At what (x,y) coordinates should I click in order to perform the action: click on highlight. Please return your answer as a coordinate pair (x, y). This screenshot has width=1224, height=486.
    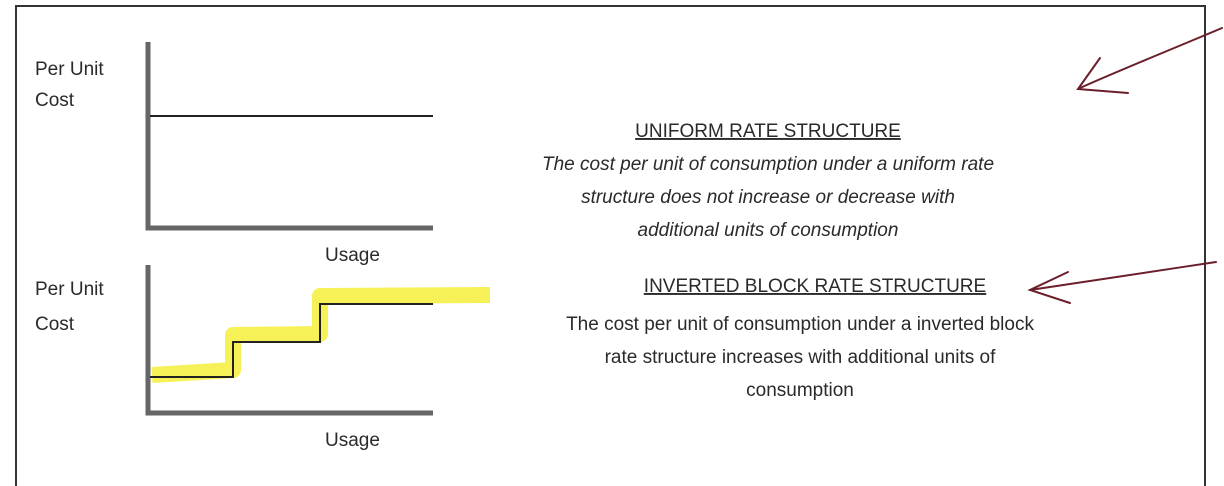
    Looking at the image, I should click on (321, 335).